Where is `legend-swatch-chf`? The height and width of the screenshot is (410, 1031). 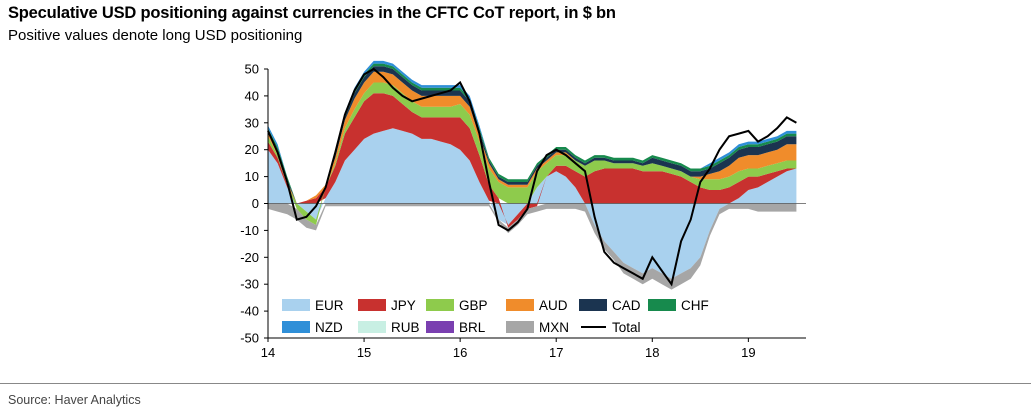 legend-swatch-chf is located at coordinates (662, 305).